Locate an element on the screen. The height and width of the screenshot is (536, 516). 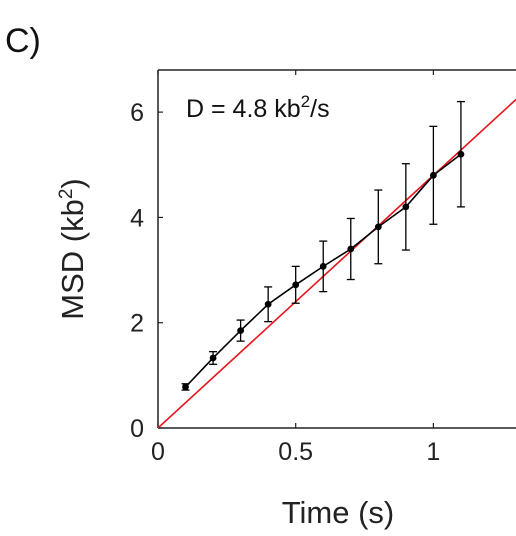
x-tick-label: 1 is located at coordinates (433, 452).